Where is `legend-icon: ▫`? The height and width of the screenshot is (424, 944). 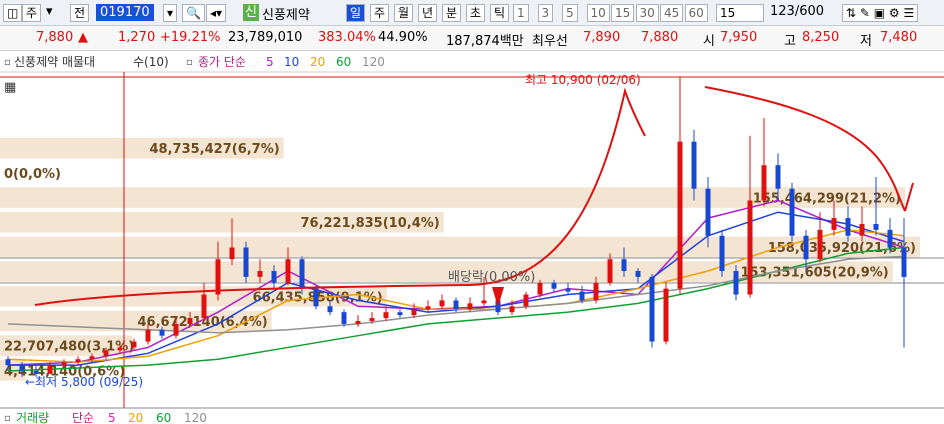
legend-icon: ▫ is located at coordinates (189, 62).